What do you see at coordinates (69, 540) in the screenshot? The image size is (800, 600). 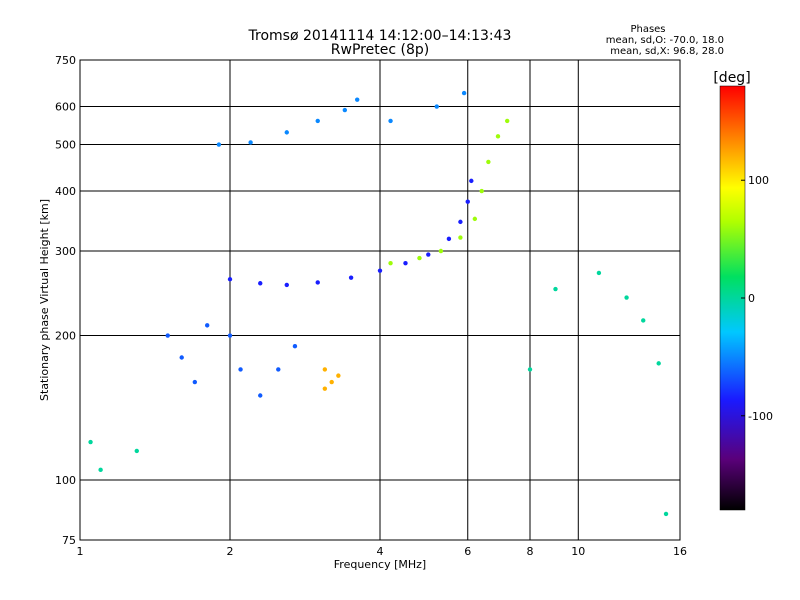 I see `y-tick-label: 75` at bounding box center [69, 540].